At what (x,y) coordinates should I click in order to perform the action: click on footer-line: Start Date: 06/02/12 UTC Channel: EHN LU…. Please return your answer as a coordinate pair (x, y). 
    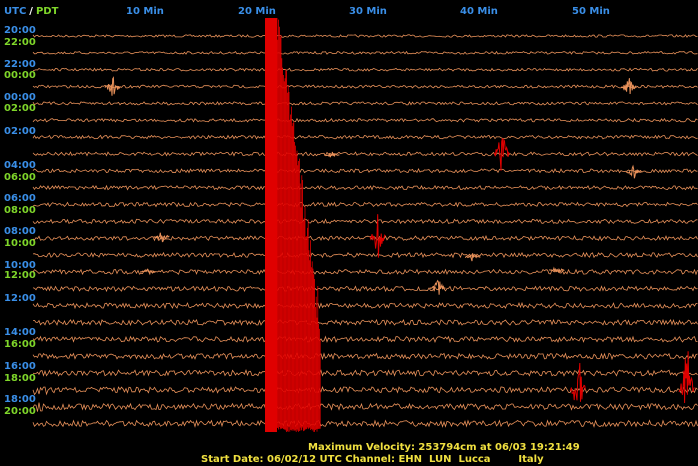
    Looking at the image, I should click on (372, 459).